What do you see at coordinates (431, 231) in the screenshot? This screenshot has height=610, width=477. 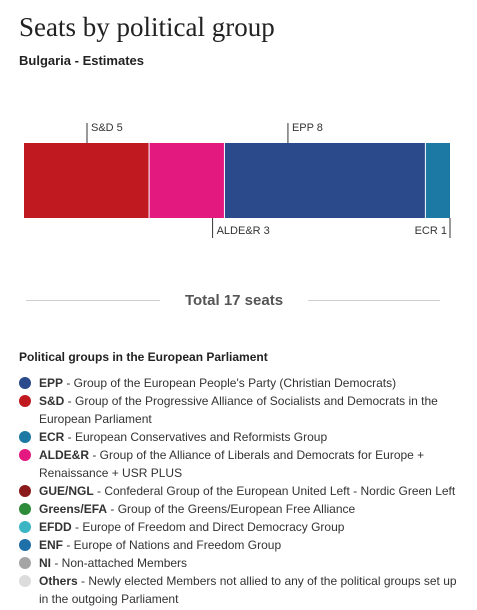 I see `data-label-ecr: ECR 1` at bounding box center [431, 231].